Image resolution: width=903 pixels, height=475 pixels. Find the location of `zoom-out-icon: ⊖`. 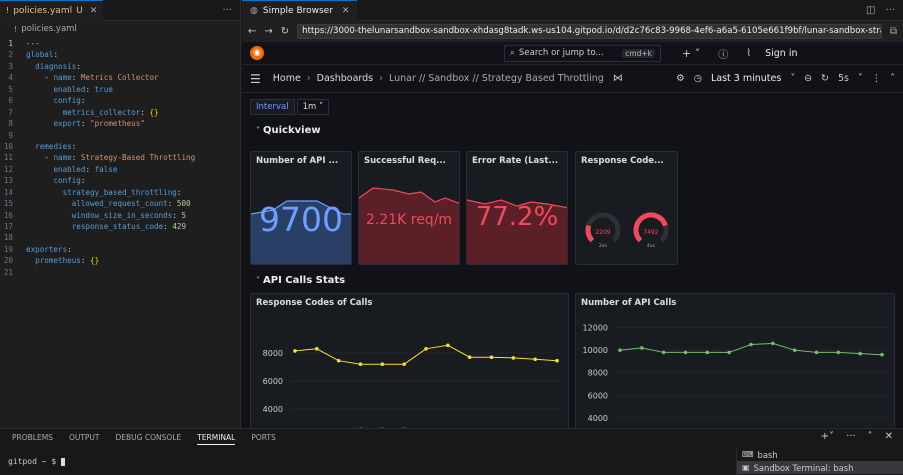

zoom-out-icon: ⊖ is located at coordinates (808, 78).